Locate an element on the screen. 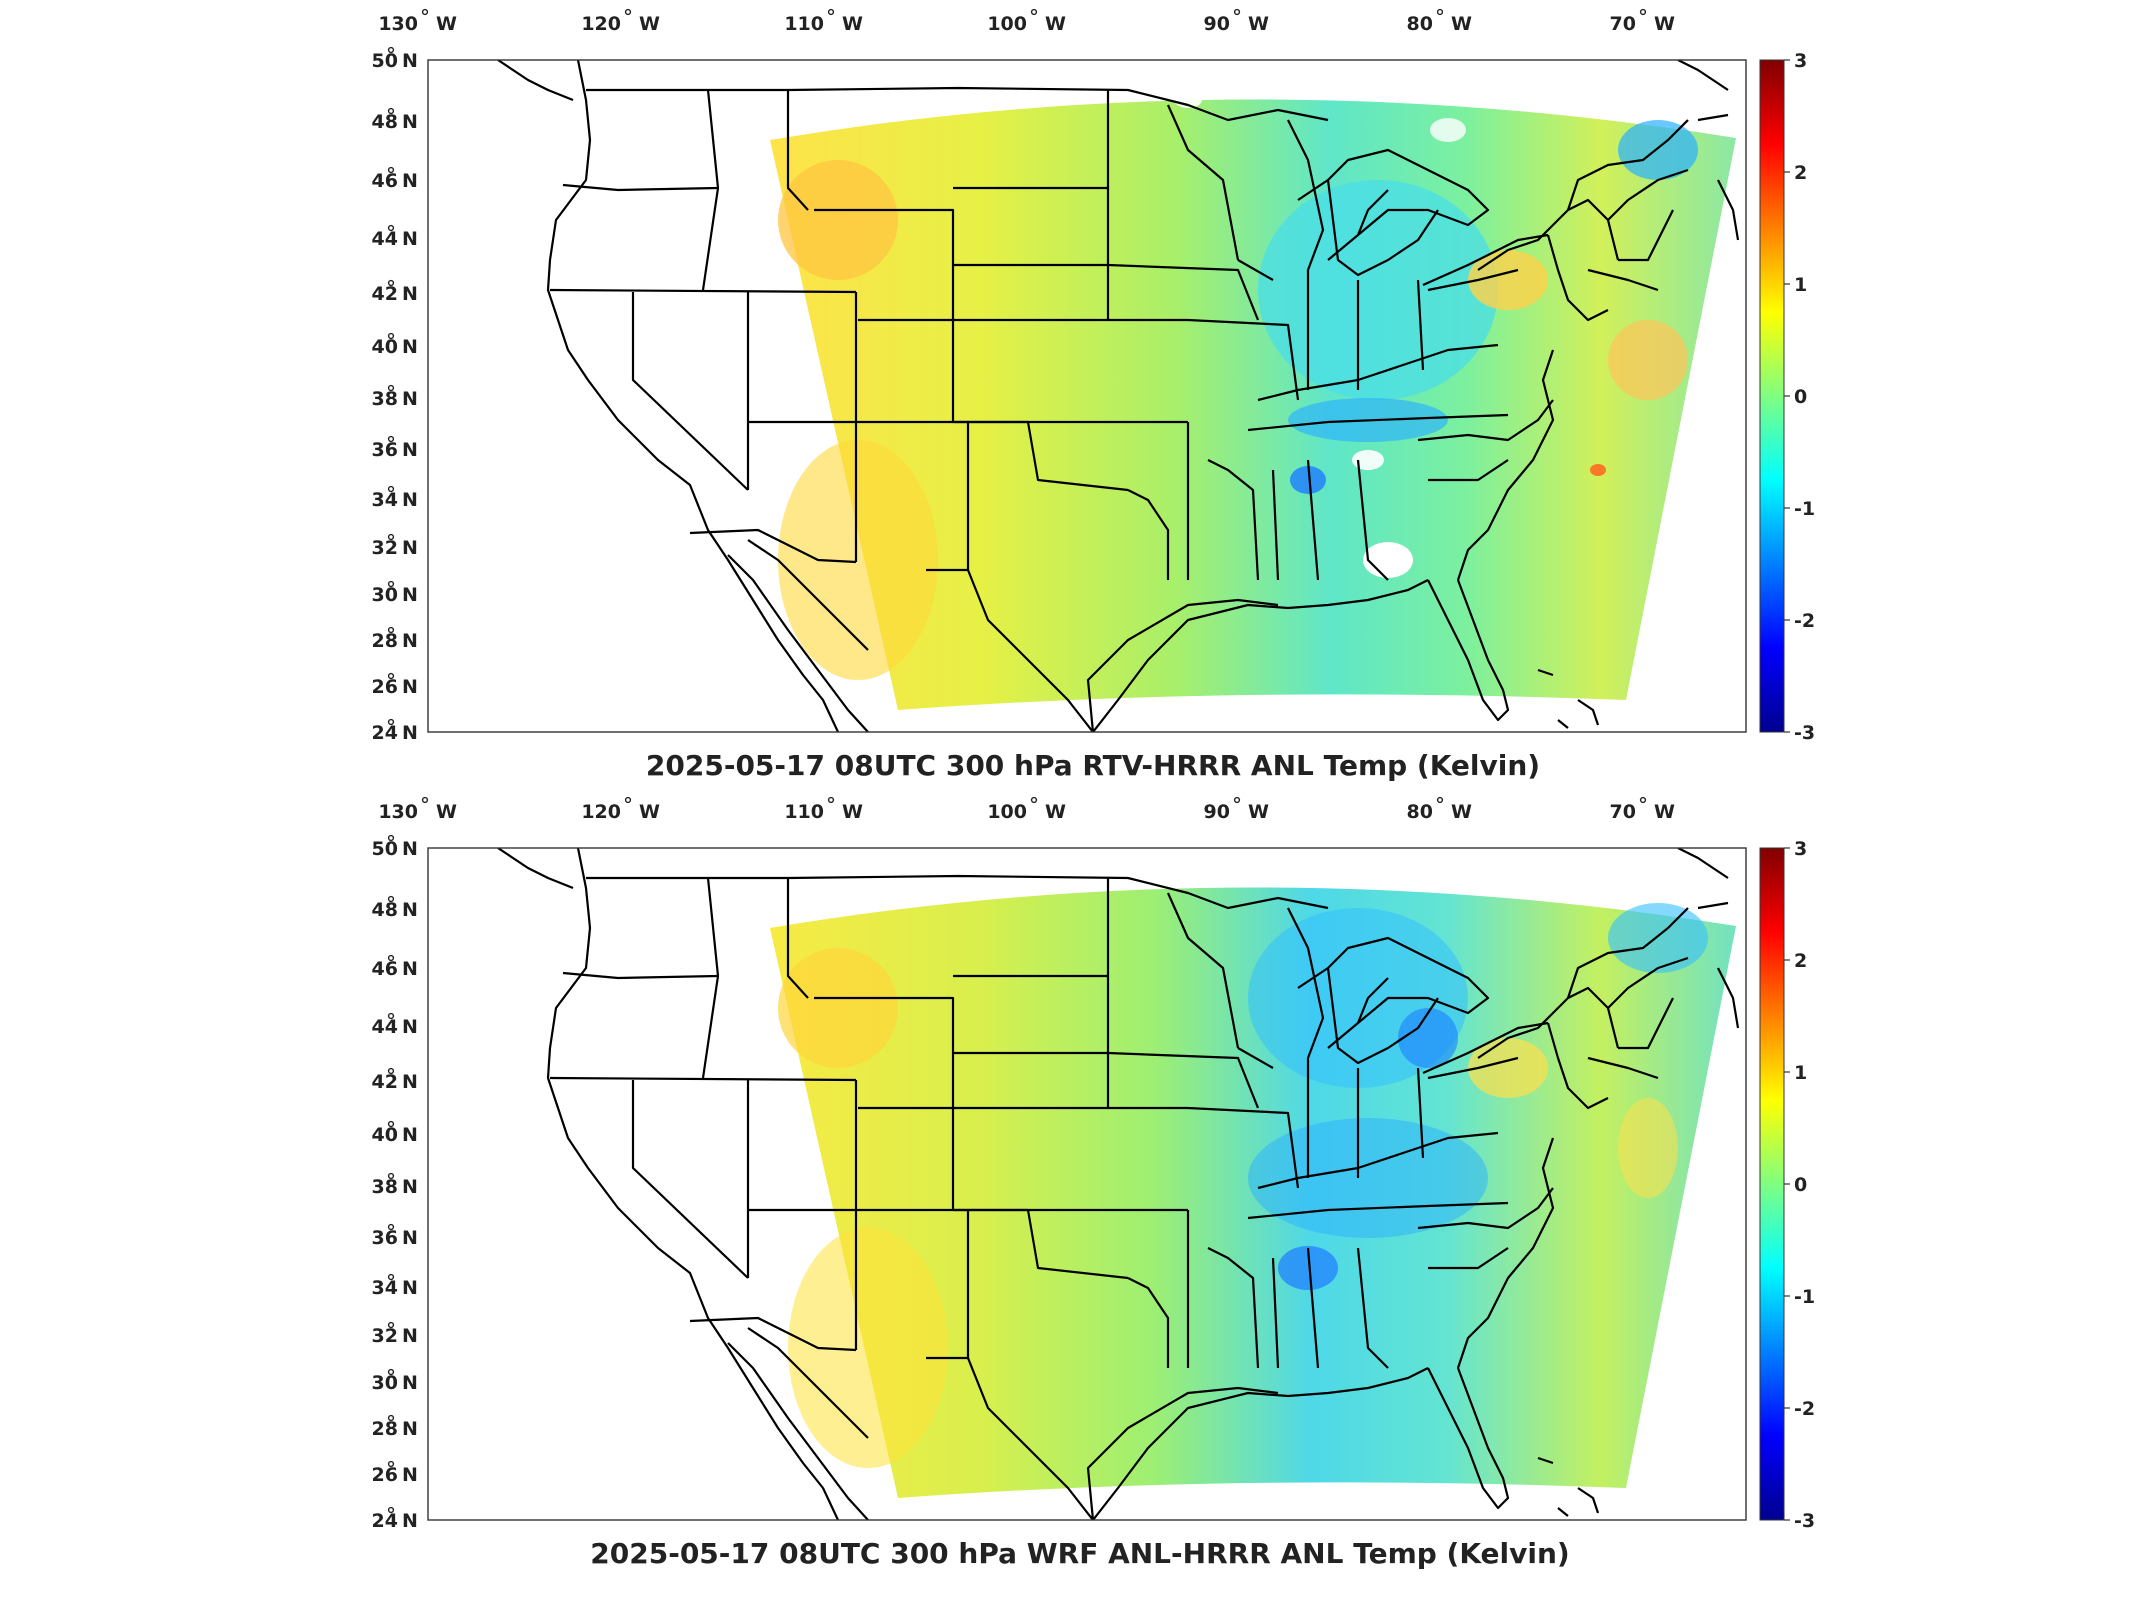  colorbar-tick-label: 3 is located at coordinates (1800, 61).